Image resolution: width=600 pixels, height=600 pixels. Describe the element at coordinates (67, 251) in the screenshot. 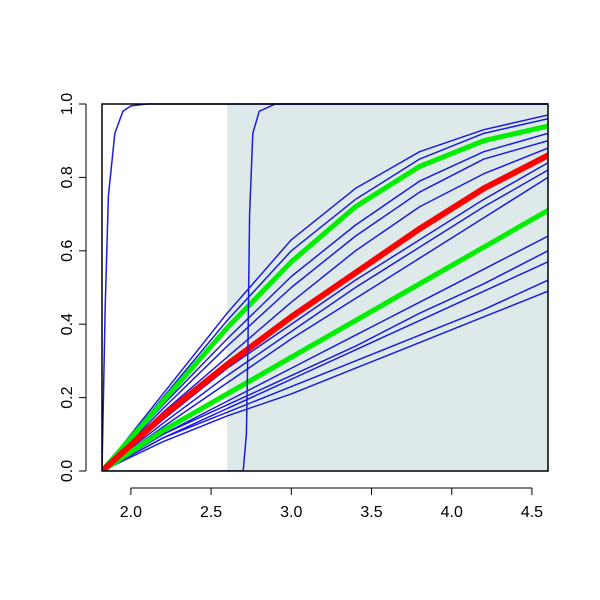

I see `y-tick-label: 0.6` at that location.